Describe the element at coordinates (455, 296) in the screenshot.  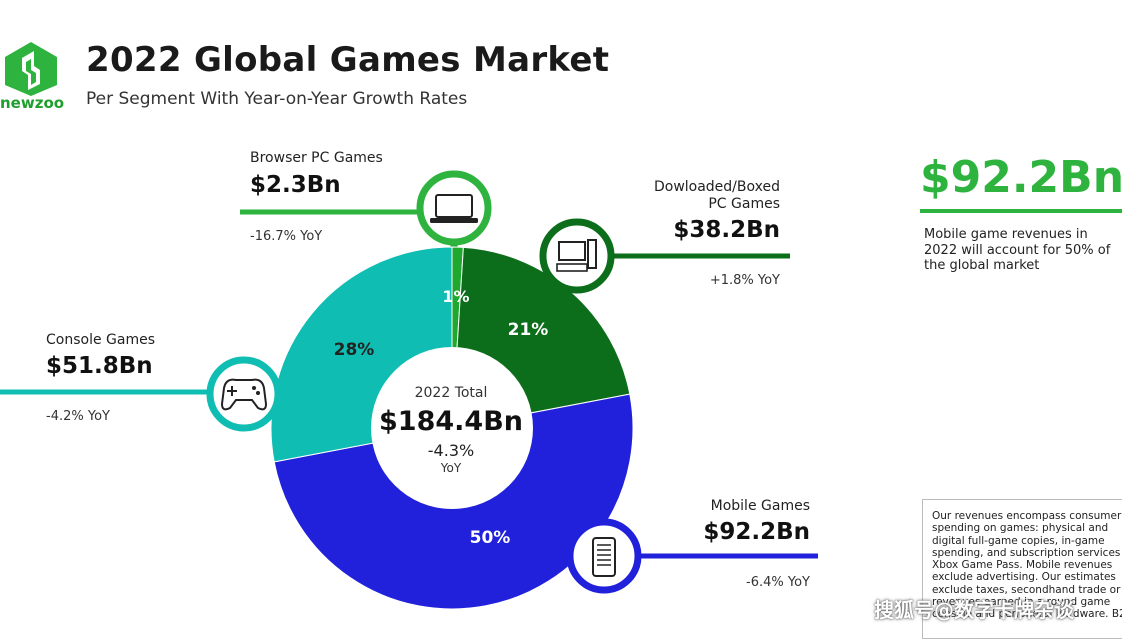
I see `slice-label-browser: 1%` at that location.